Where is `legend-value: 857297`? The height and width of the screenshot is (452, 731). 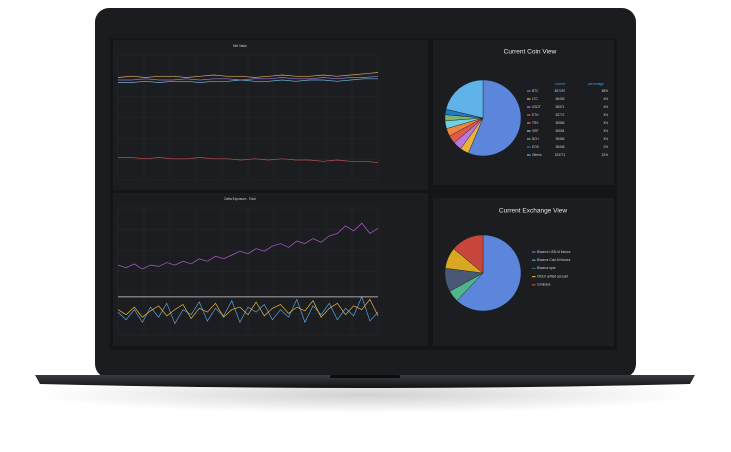
legend-value: 857297 is located at coordinates (560, 91).